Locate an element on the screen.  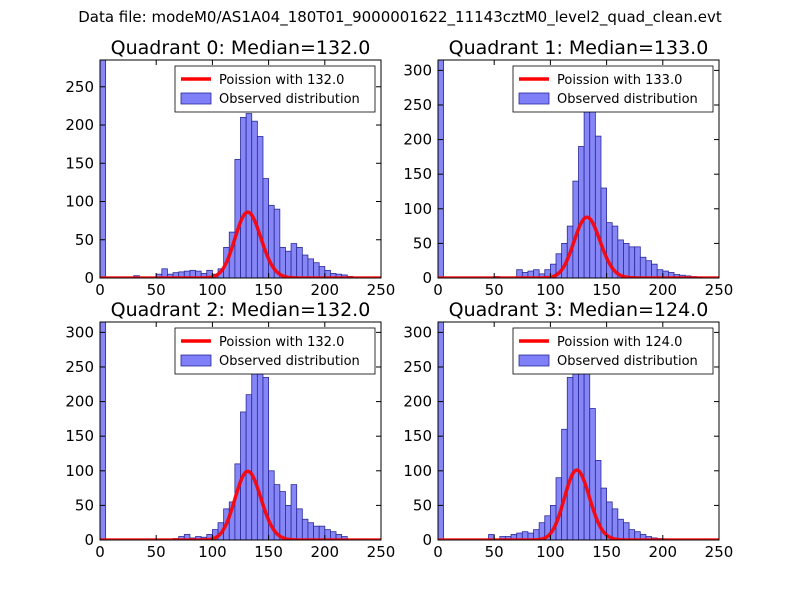
chart-title: Quadrant 2: Median=132.0 is located at coordinates (241, 310).